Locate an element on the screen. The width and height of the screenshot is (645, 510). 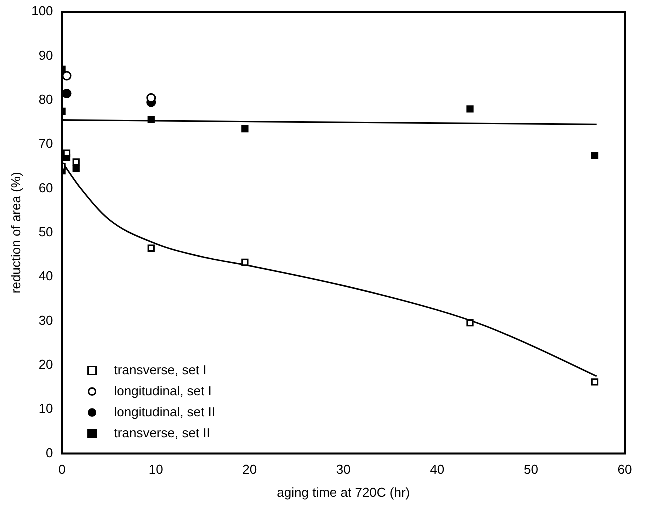
x-axis-title: aging time at 720C (hr) is located at coordinates (343, 492).